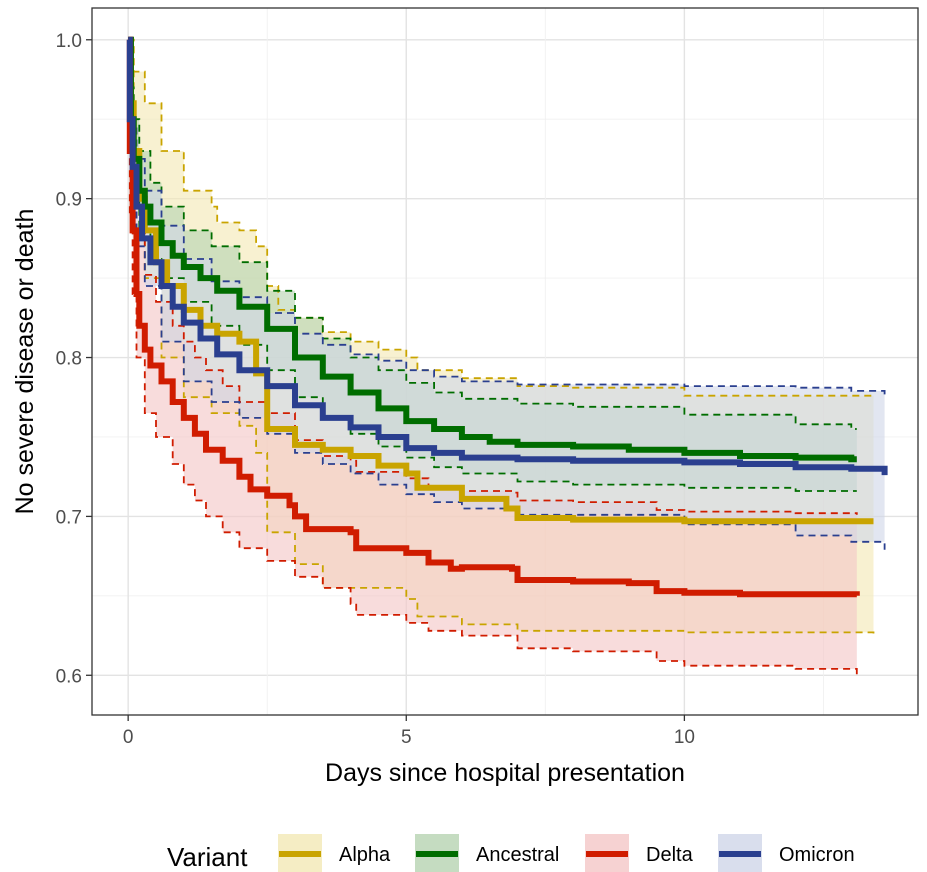 This screenshot has width=927, height=872. What do you see at coordinates (128, 737) in the screenshot?
I see `x-tick-label: 0` at bounding box center [128, 737].